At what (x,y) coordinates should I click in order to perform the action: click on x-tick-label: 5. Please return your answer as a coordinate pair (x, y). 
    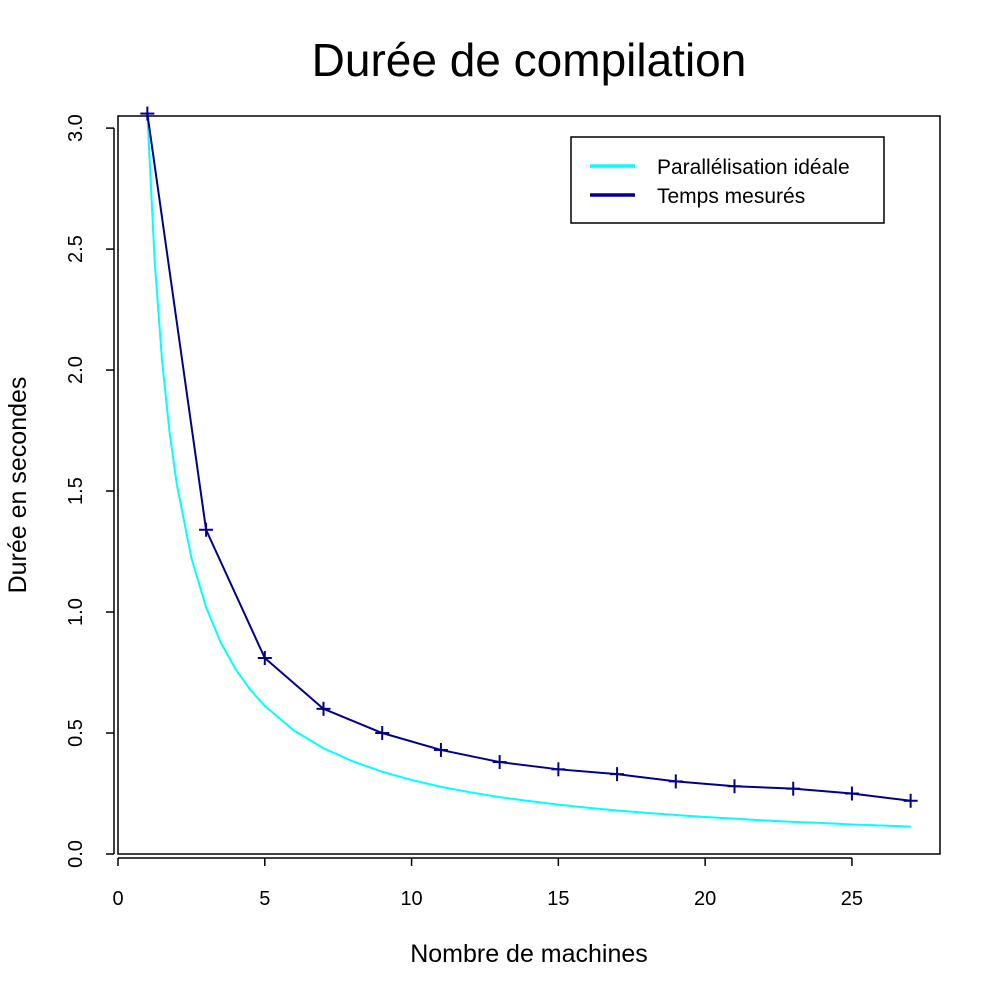
    Looking at the image, I should click on (264, 899).